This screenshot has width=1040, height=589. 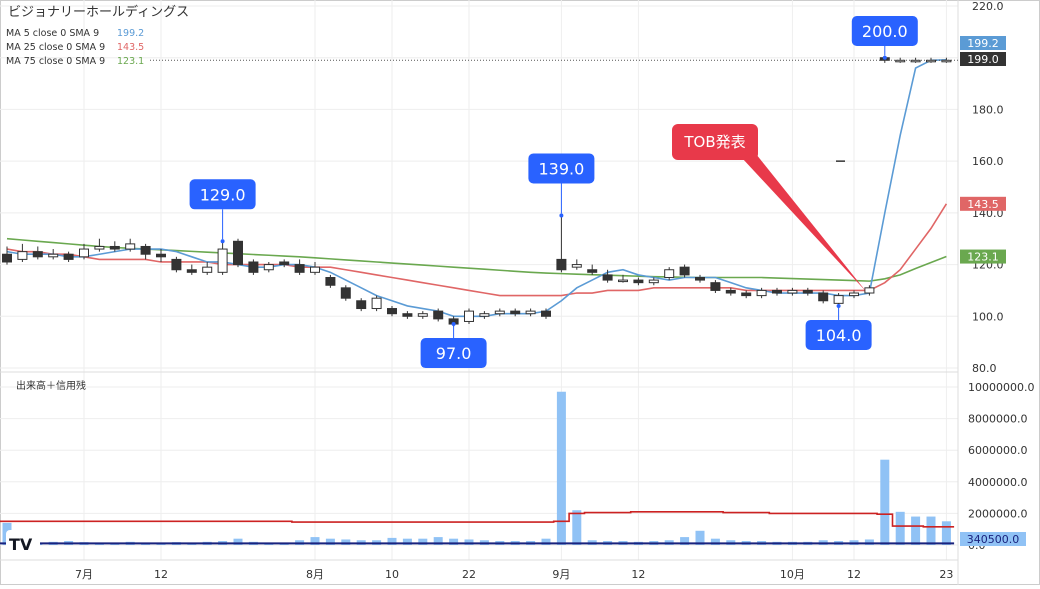 I want to click on callout-text: 104.0, so click(x=839, y=335).